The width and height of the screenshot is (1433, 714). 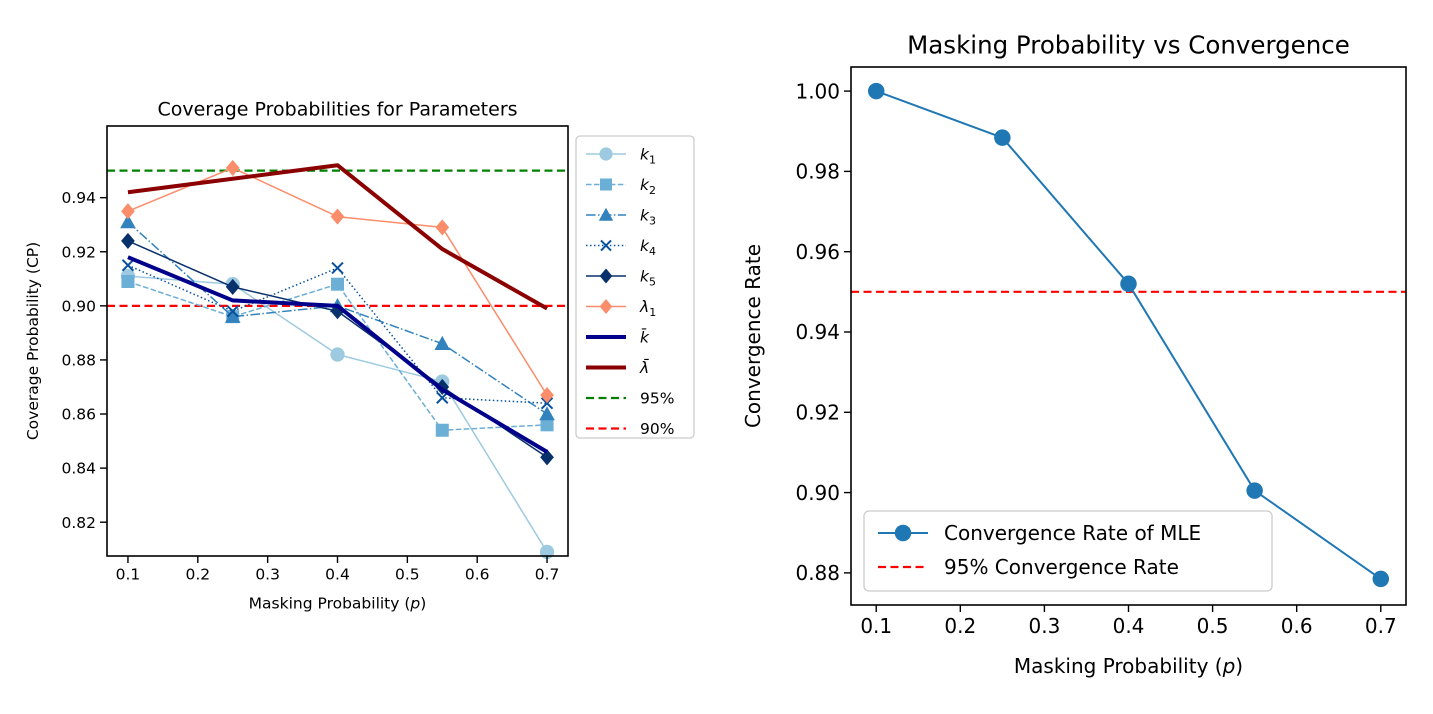 What do you see at coordinates (337, 110) in the screenshot?
I see `chart-title: Coverage Probabilities for Parameters` at bounding box center [337, 110].